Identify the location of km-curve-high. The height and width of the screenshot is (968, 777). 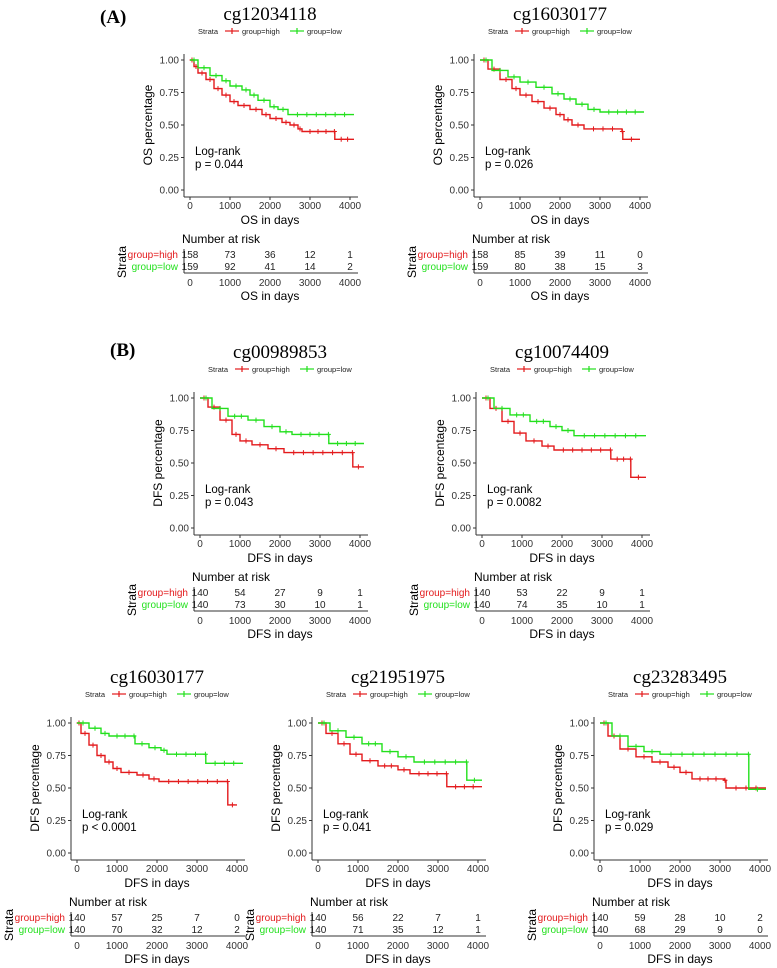
(560, 99).